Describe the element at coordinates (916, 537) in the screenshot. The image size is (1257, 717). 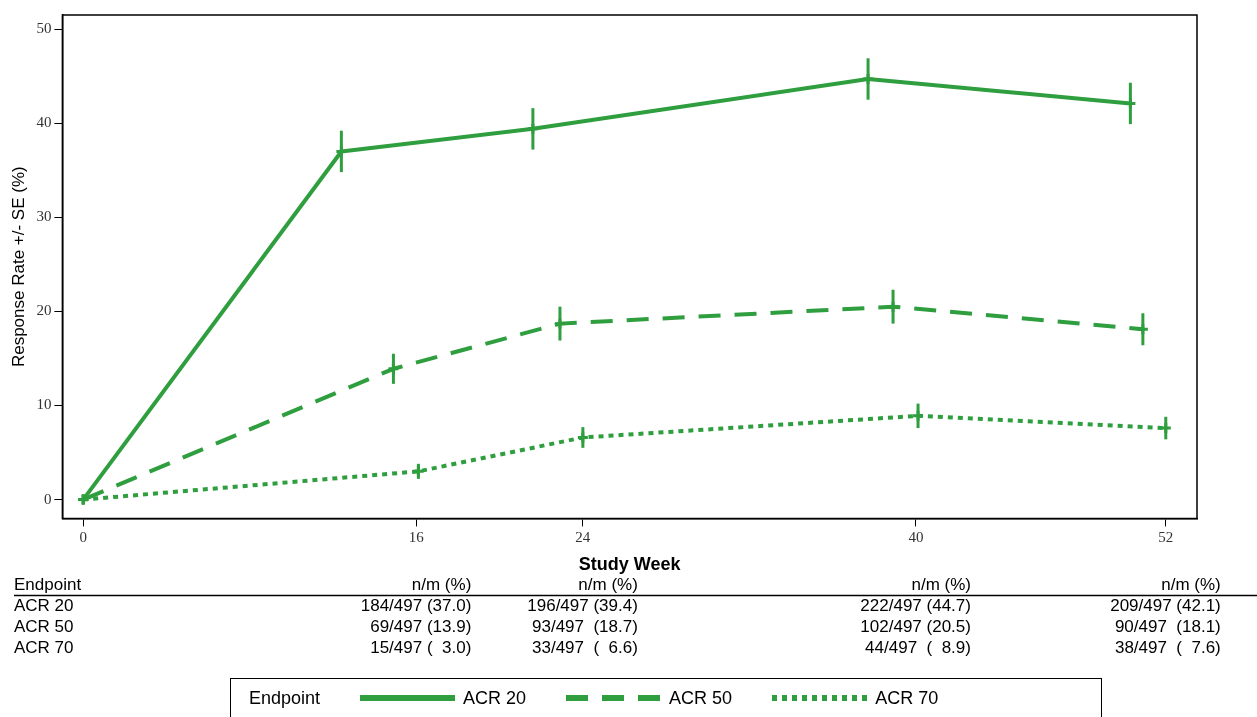
I see `x-tick-label: 40` at that location.